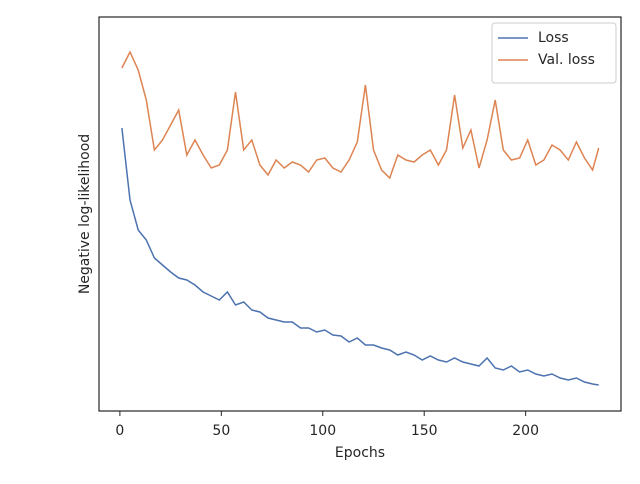  What do you see at coordinates (119, 431) in the screenshot?
I see `x-tick-label: 0` at bounding box center [119, 431].